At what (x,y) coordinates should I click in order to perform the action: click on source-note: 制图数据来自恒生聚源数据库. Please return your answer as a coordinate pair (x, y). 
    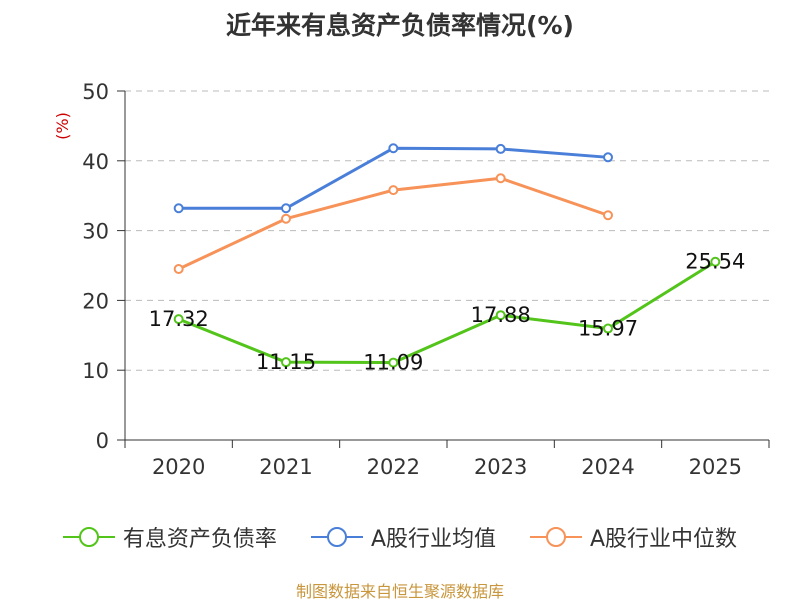
    Looking at the image, I should click on (399, 591).